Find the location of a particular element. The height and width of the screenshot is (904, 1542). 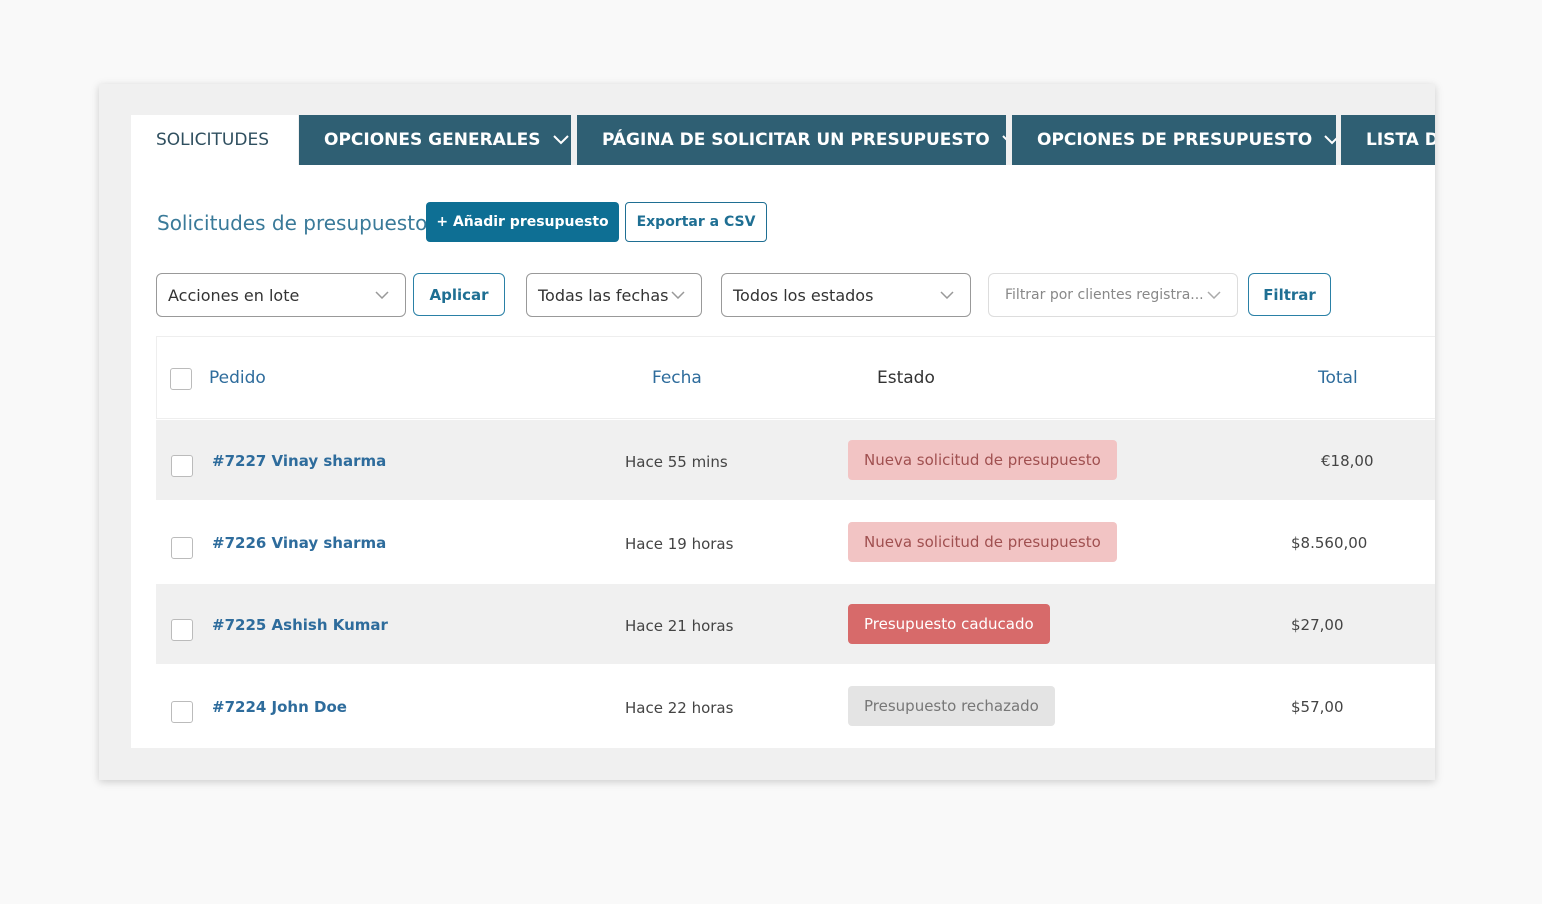

select-label: Todos los estados is located at coordinates (803, 295).